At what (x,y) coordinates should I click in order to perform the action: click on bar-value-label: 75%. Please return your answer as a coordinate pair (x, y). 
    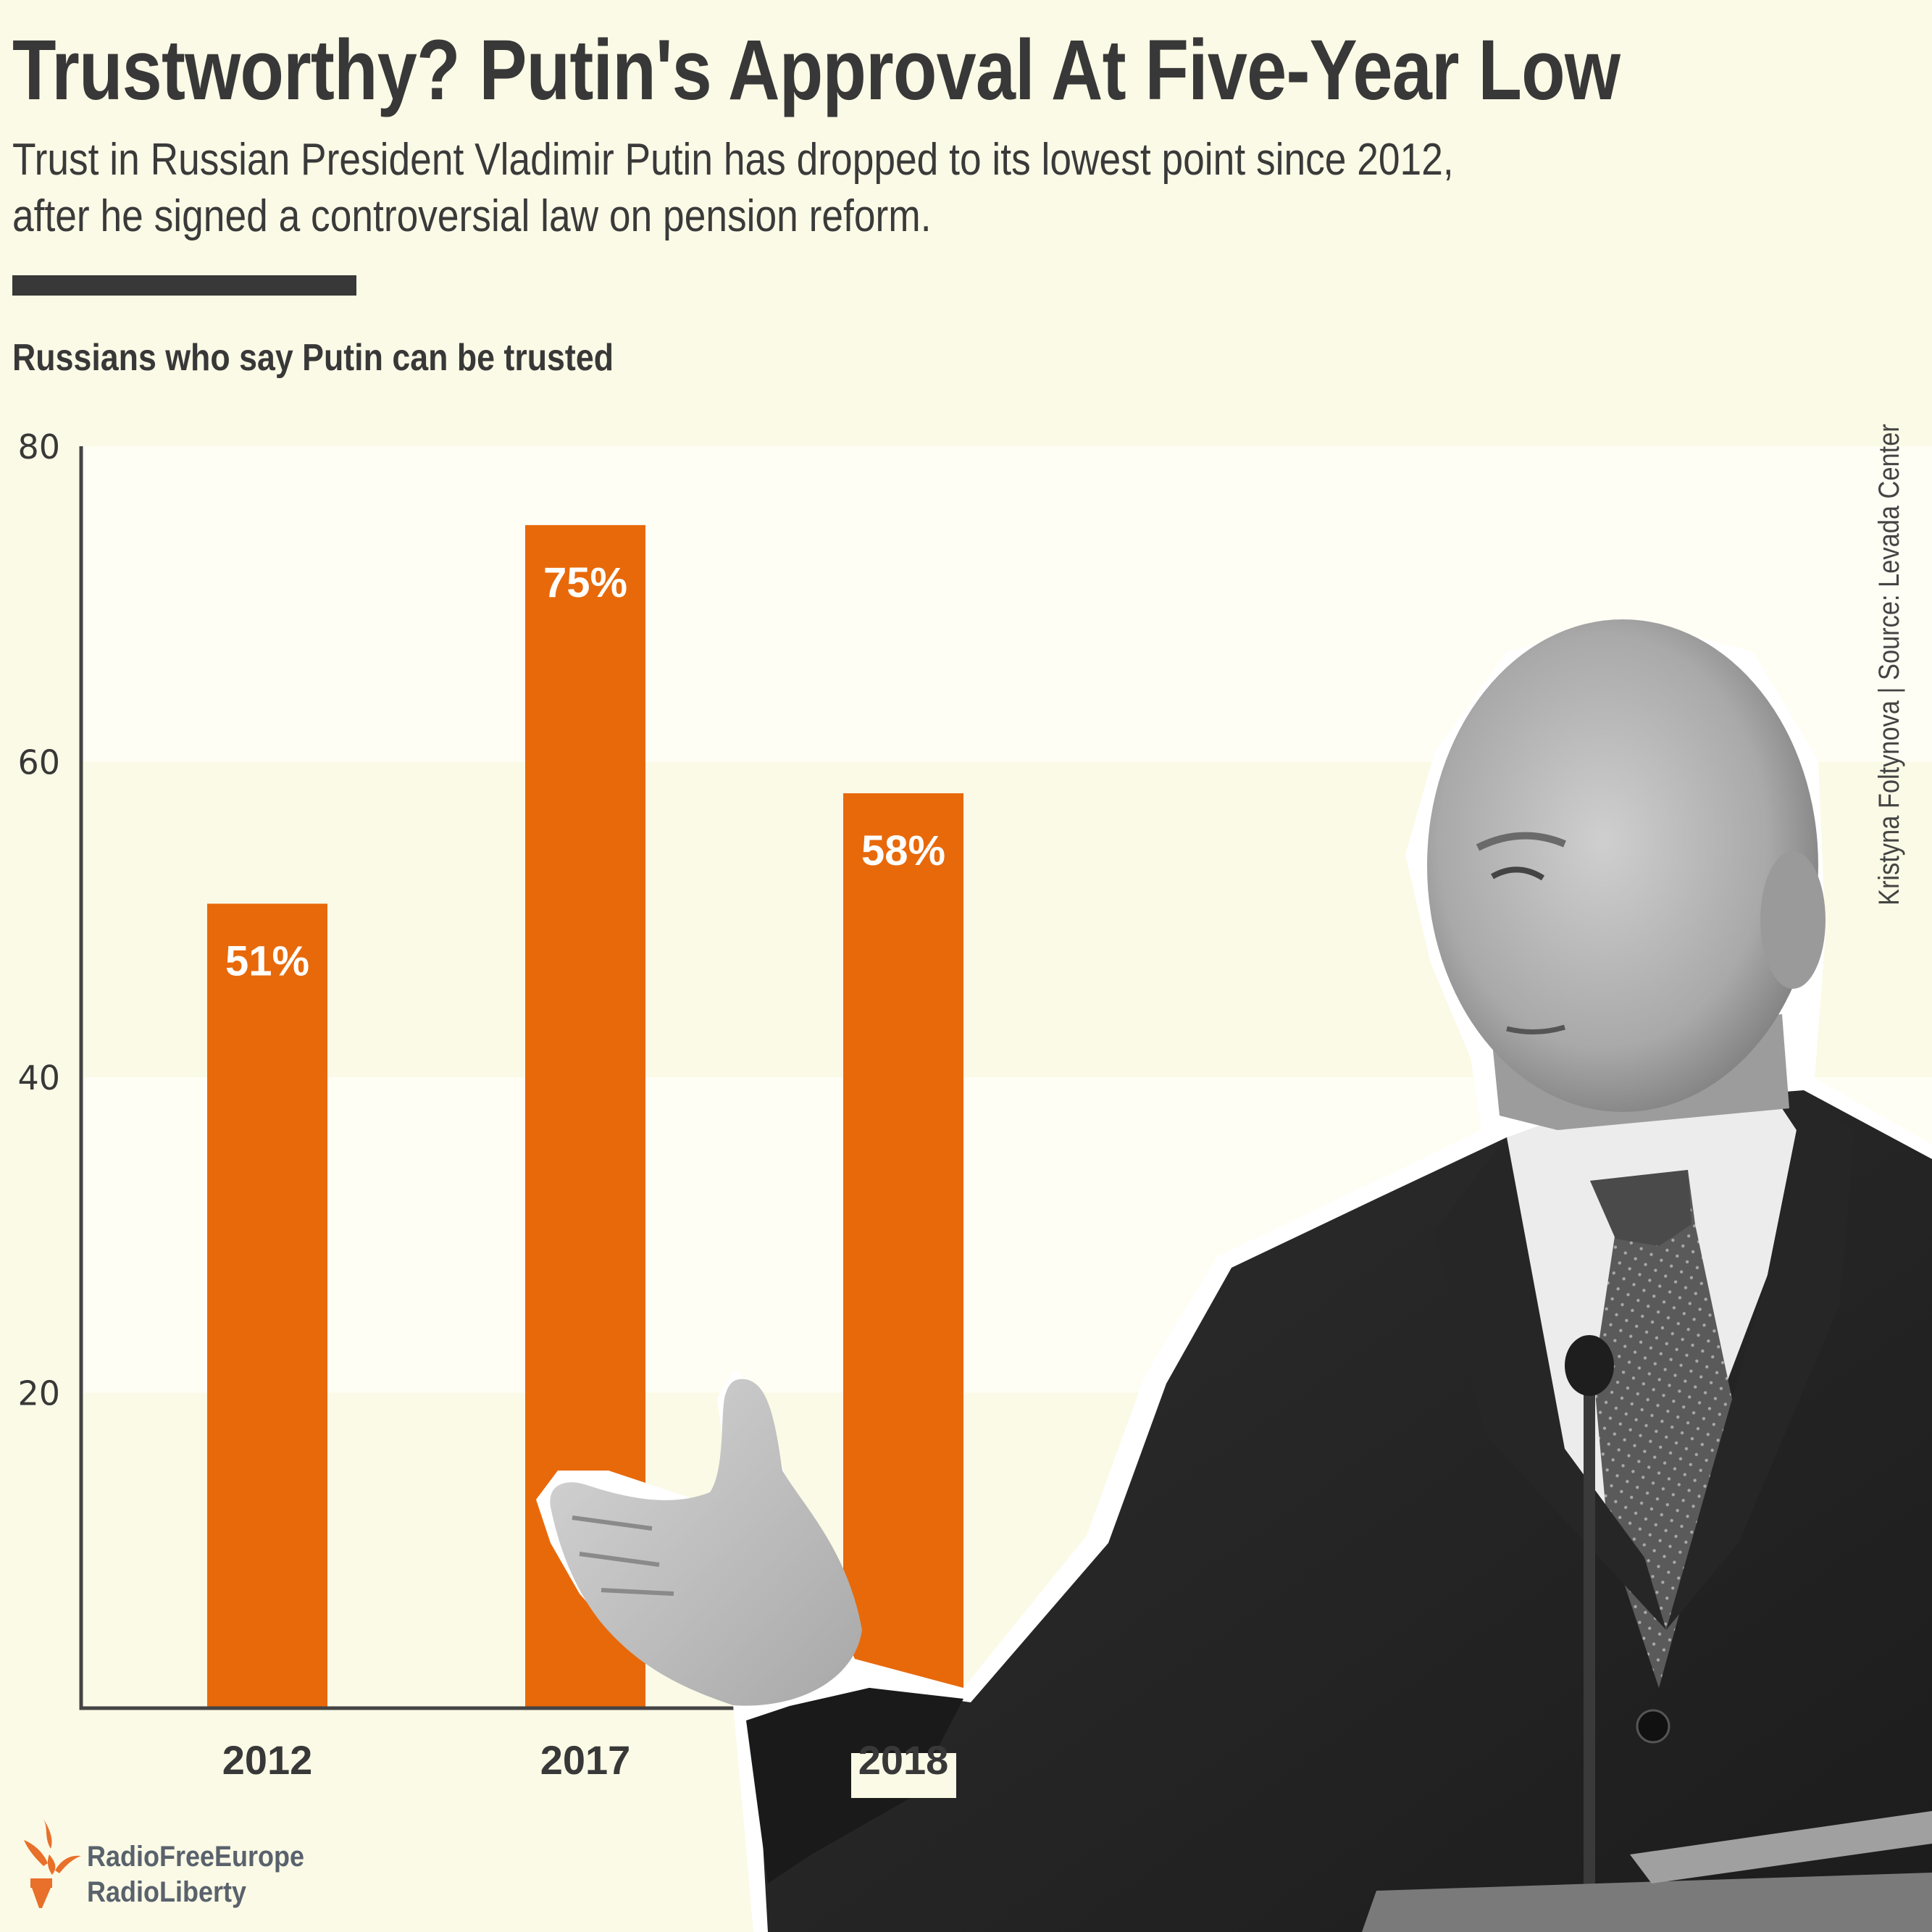
    Looking at the image, I should click on (585, 582).